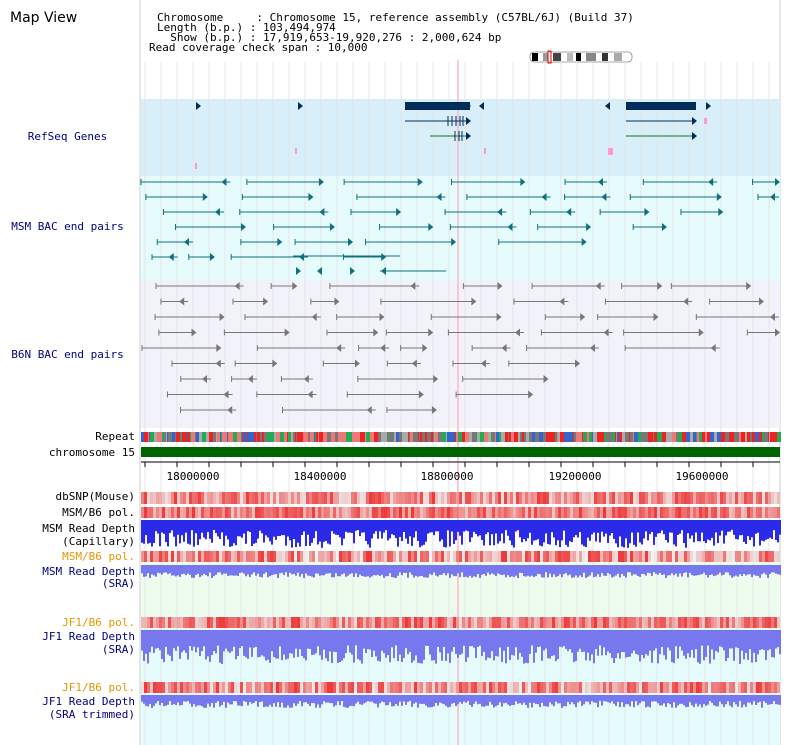 The image size is (800, 745). What do you see at coordinates (98, 687) in the screenshot?
I see `track-label-jf1-b6-pol-2: JF1/B6 pol.` at bounding box center [98, 687].